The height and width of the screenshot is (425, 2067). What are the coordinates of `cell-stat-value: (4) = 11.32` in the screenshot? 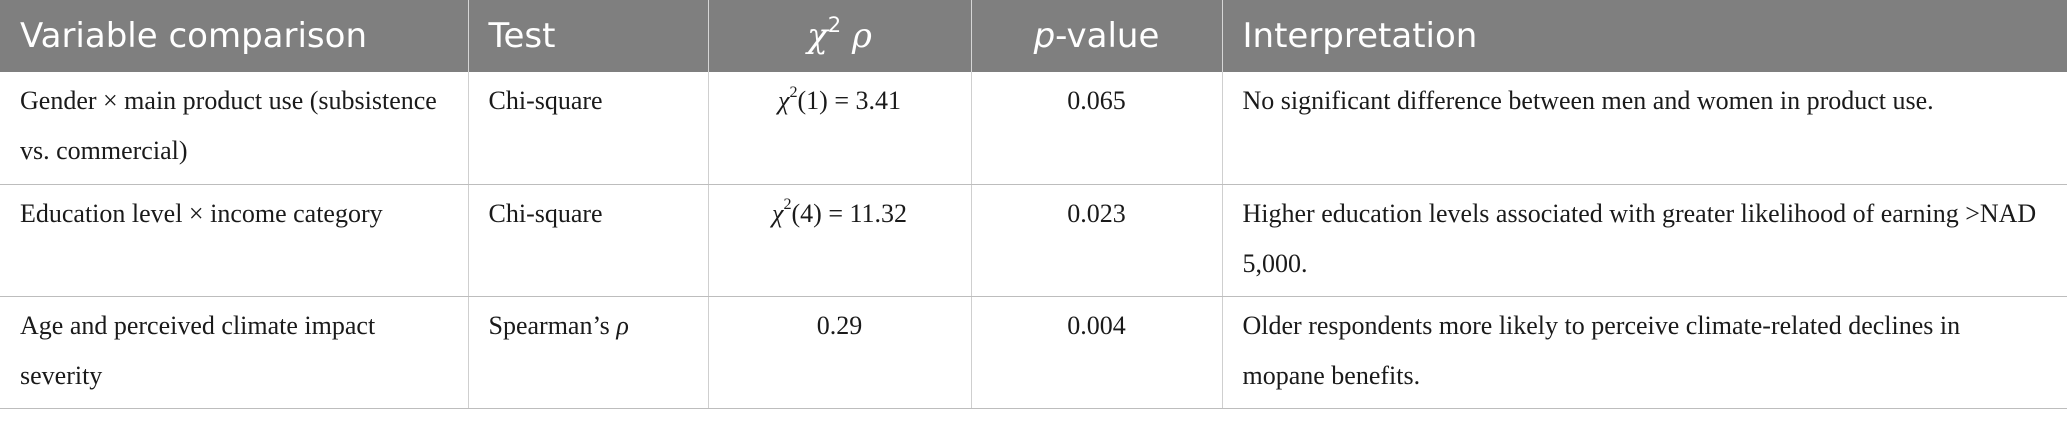 It's located at (849, 213).